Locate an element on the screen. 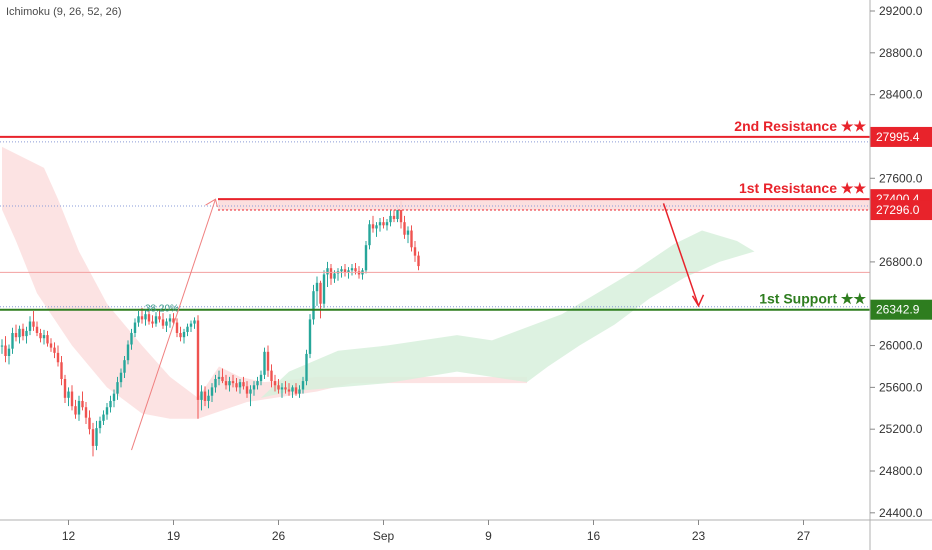  time-tick-label: 23 is located at coordinates (699, 536).